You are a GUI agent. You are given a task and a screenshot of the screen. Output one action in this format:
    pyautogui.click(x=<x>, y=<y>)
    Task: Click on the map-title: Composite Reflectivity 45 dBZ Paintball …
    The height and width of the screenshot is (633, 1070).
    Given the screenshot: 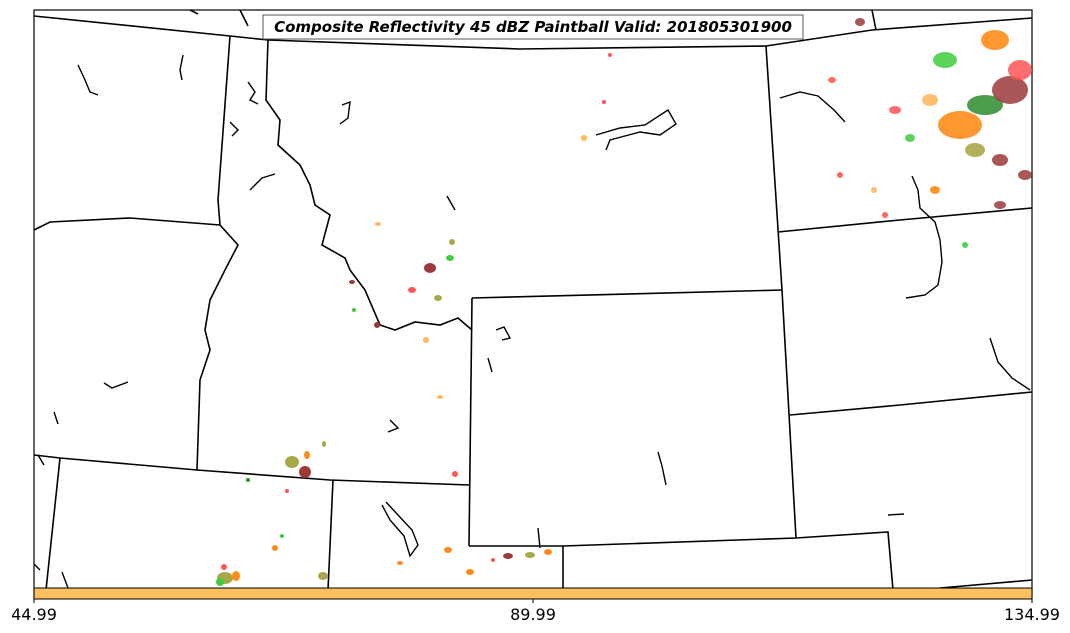 What is the action you would take?
    pyautogui.click(x=533, y=27)
    